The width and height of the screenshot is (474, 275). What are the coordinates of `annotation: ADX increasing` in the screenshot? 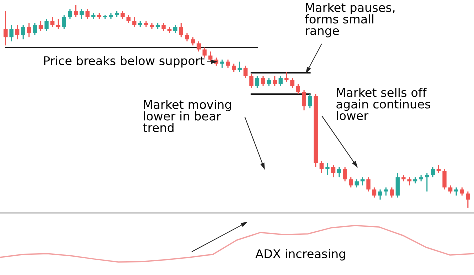 It's located at (301, 255).